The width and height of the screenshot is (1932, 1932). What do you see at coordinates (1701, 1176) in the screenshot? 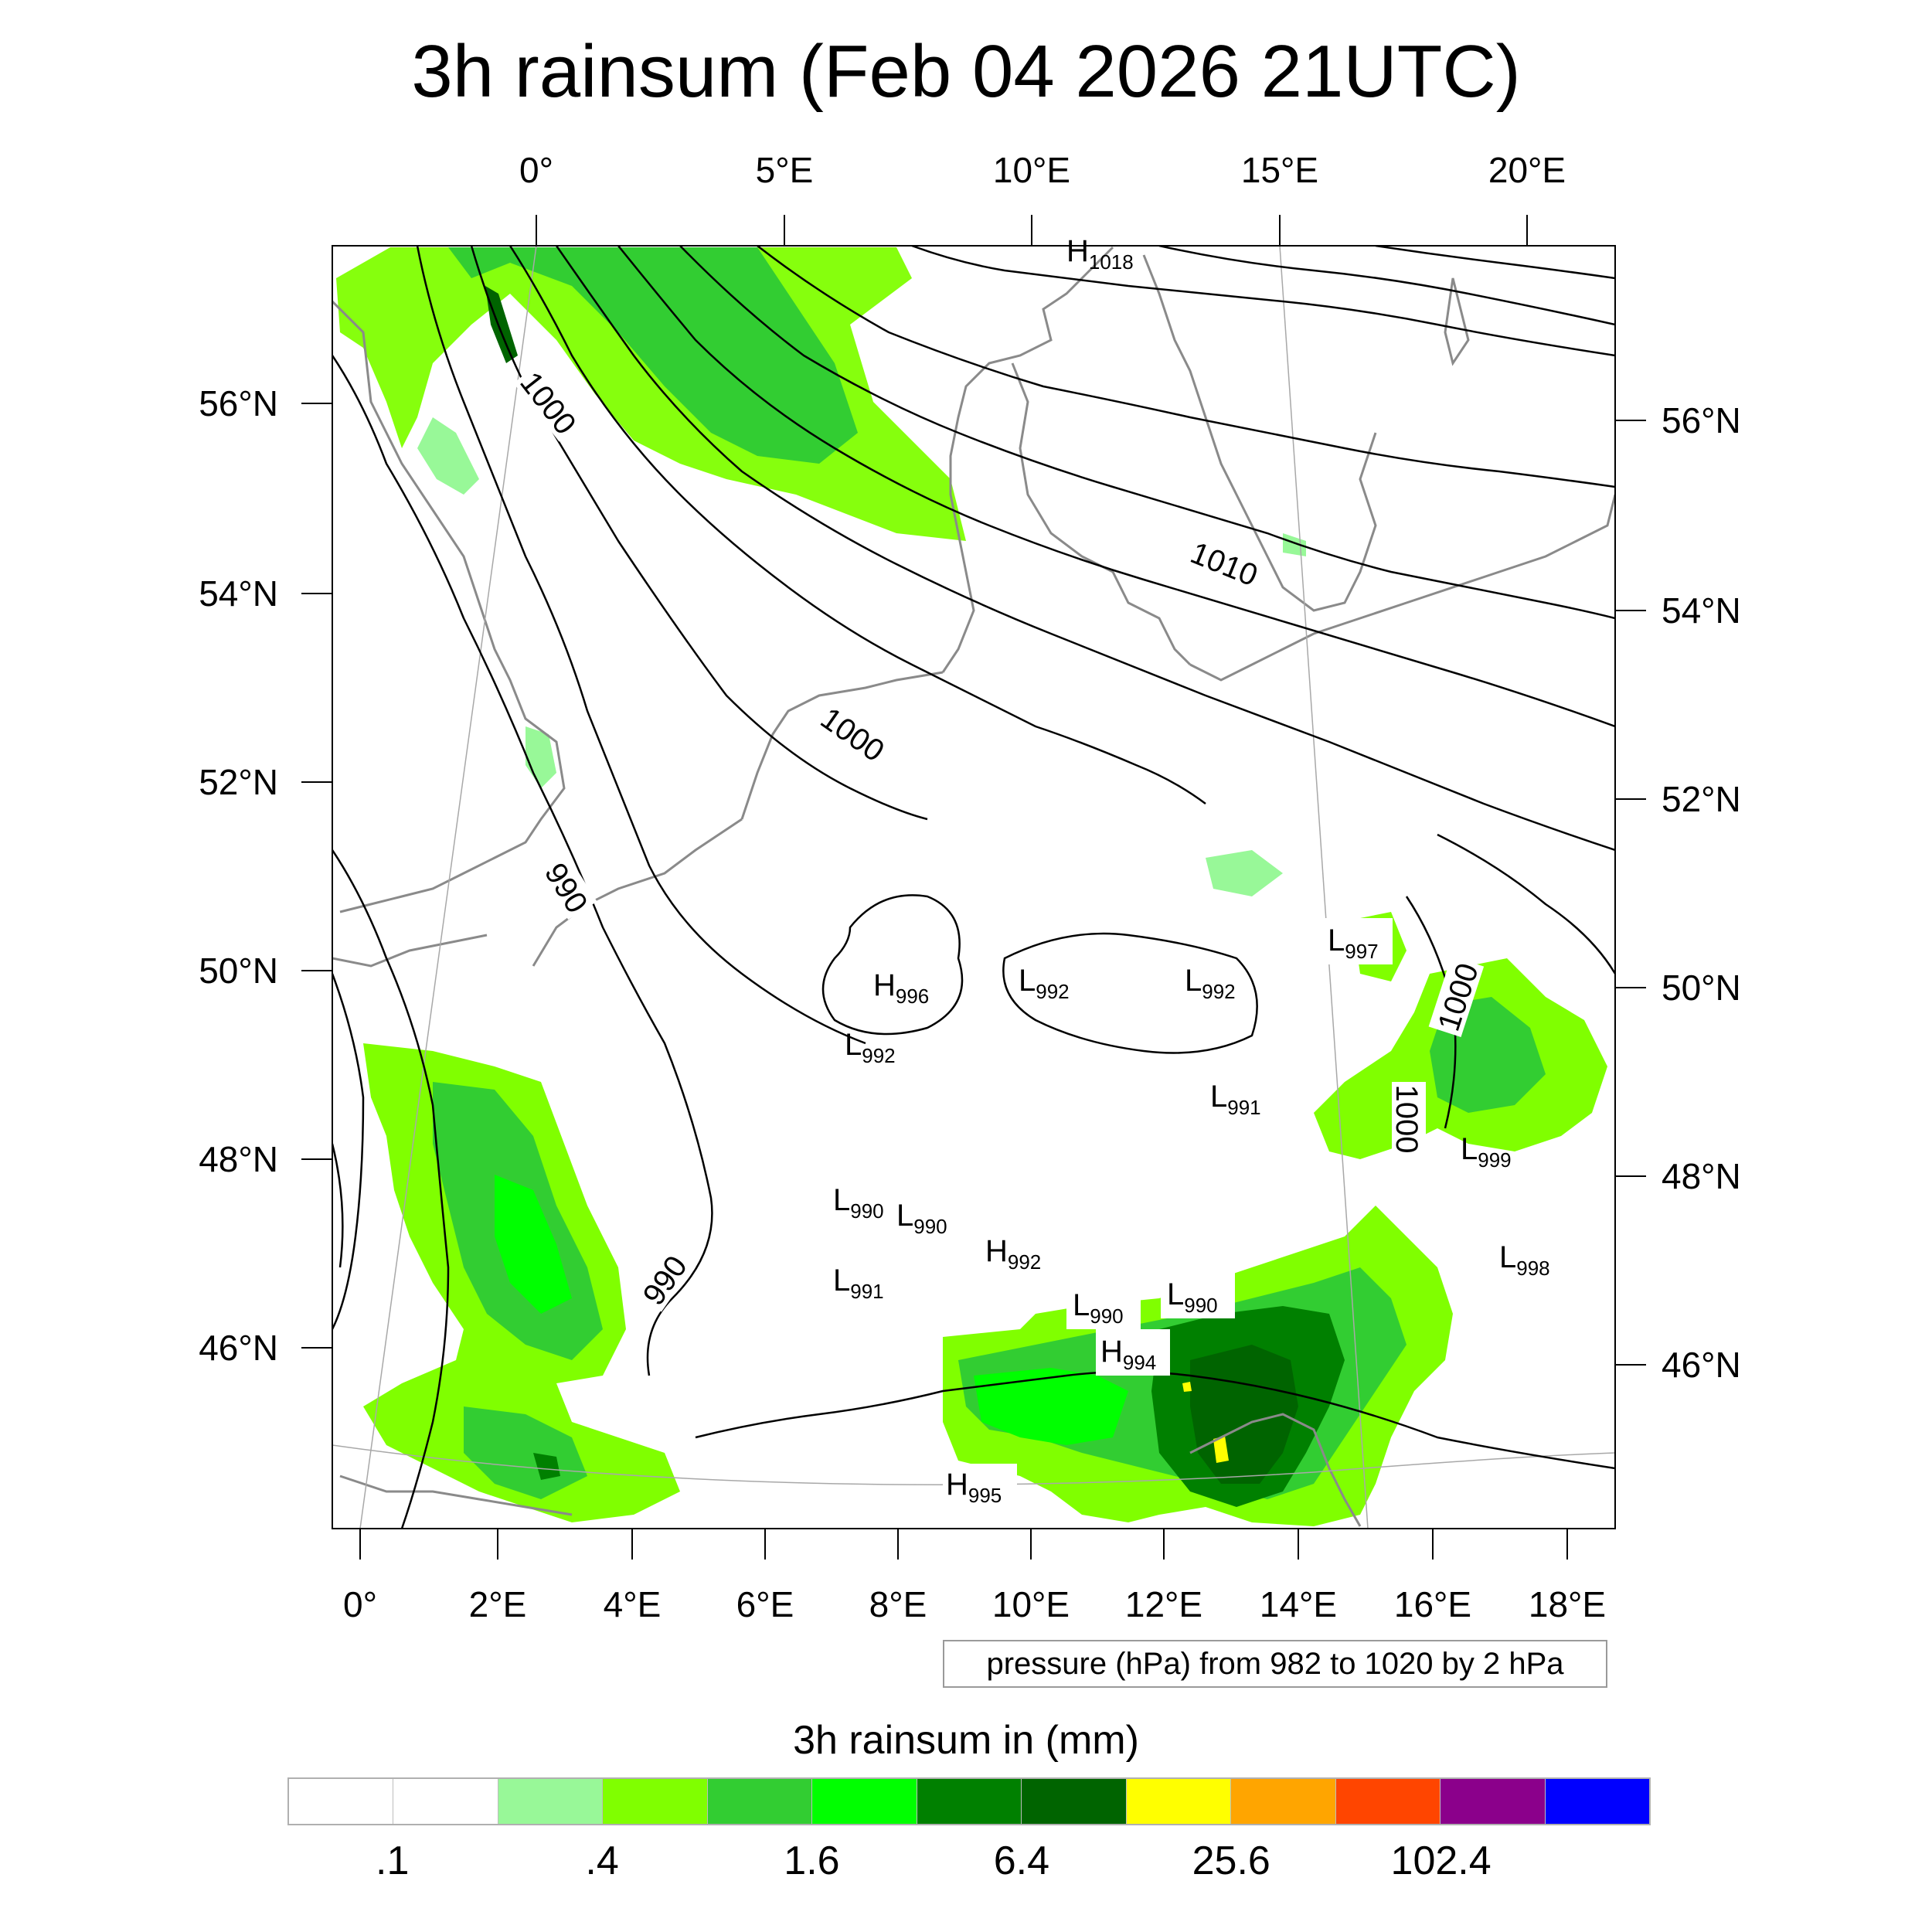
I see `right-lat-label: 48°N` at bounding box center [1701, 1176].